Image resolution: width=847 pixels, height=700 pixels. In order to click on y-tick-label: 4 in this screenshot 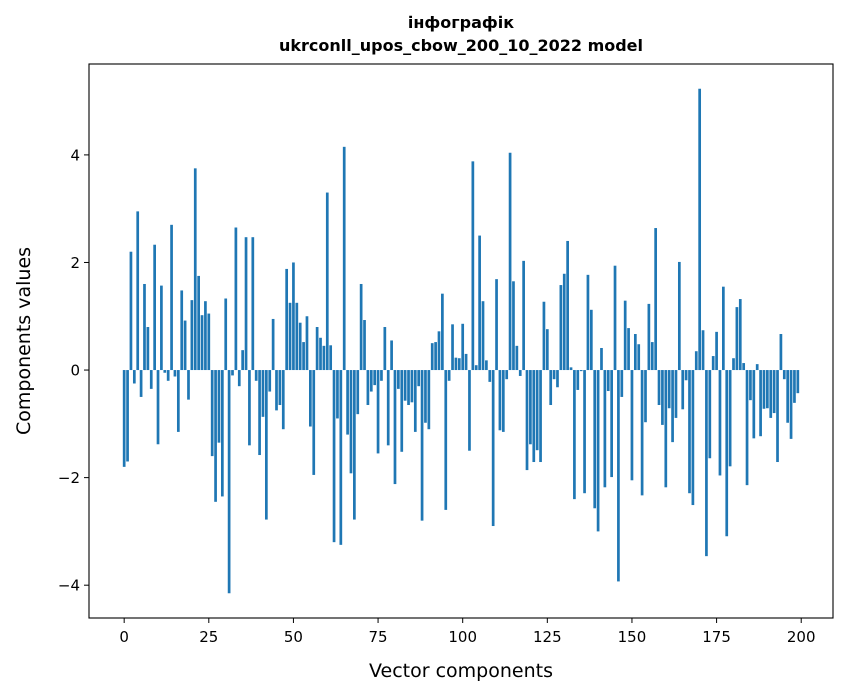, I will do `click(75, 155)`.